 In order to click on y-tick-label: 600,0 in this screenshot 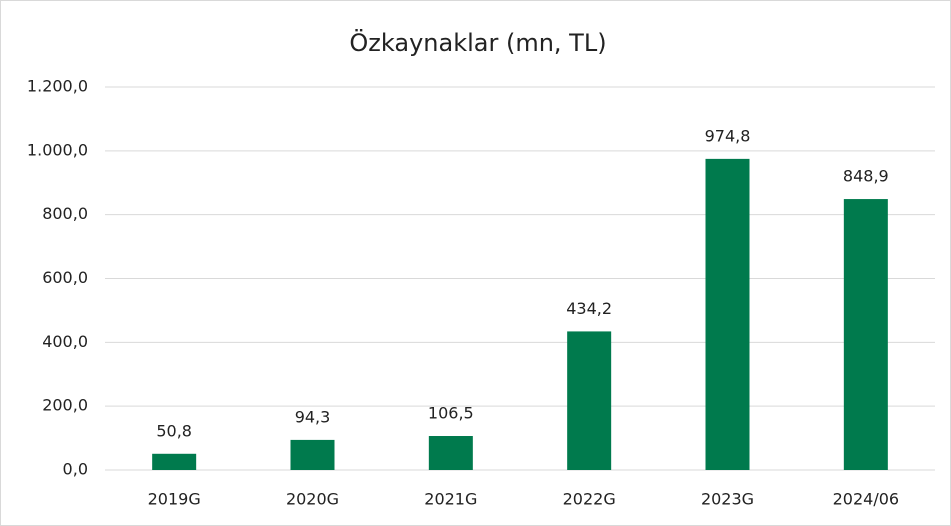, I will do `click(65, 277)`.